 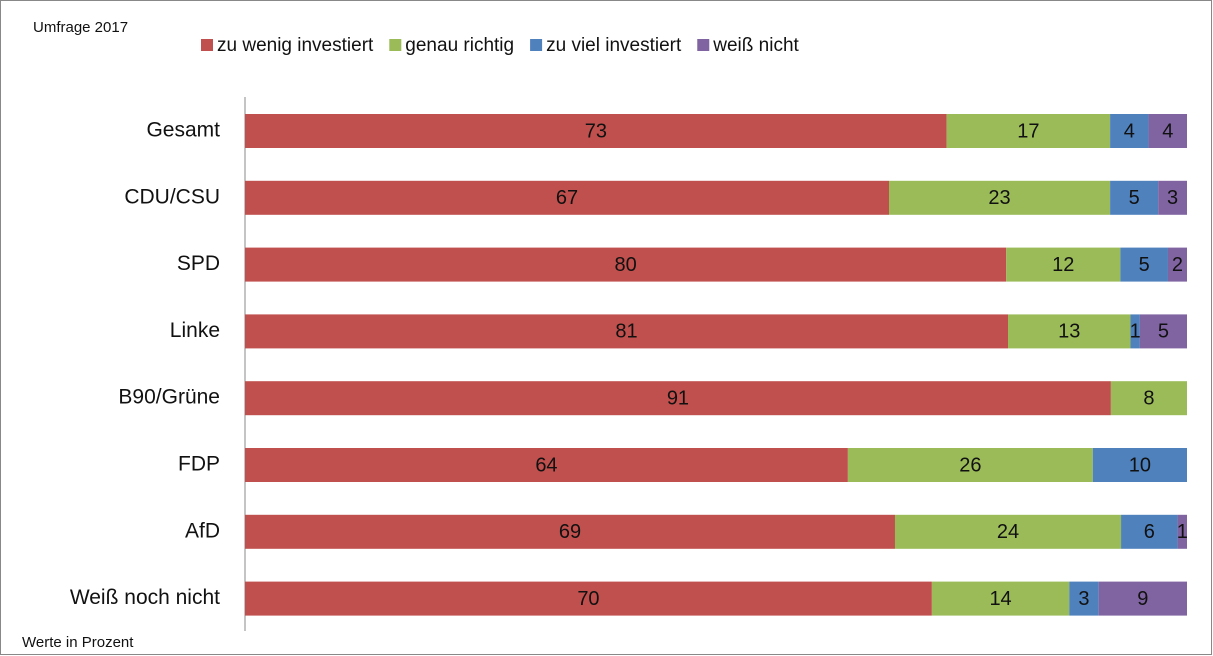 I want to click on data-label: 13, so click(x=1069, y=332).